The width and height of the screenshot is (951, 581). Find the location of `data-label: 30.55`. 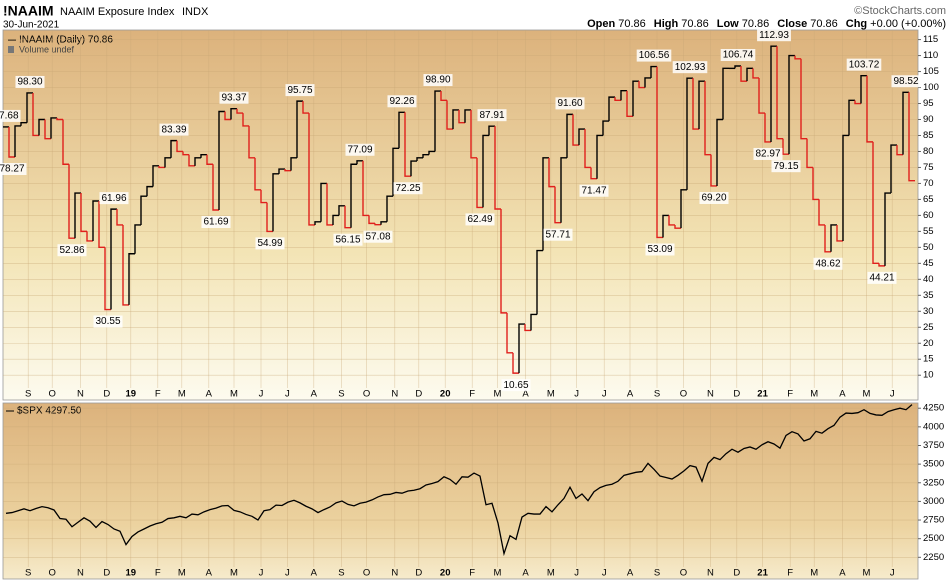

data-label: 30.55 is located at coordinates (107, 321).